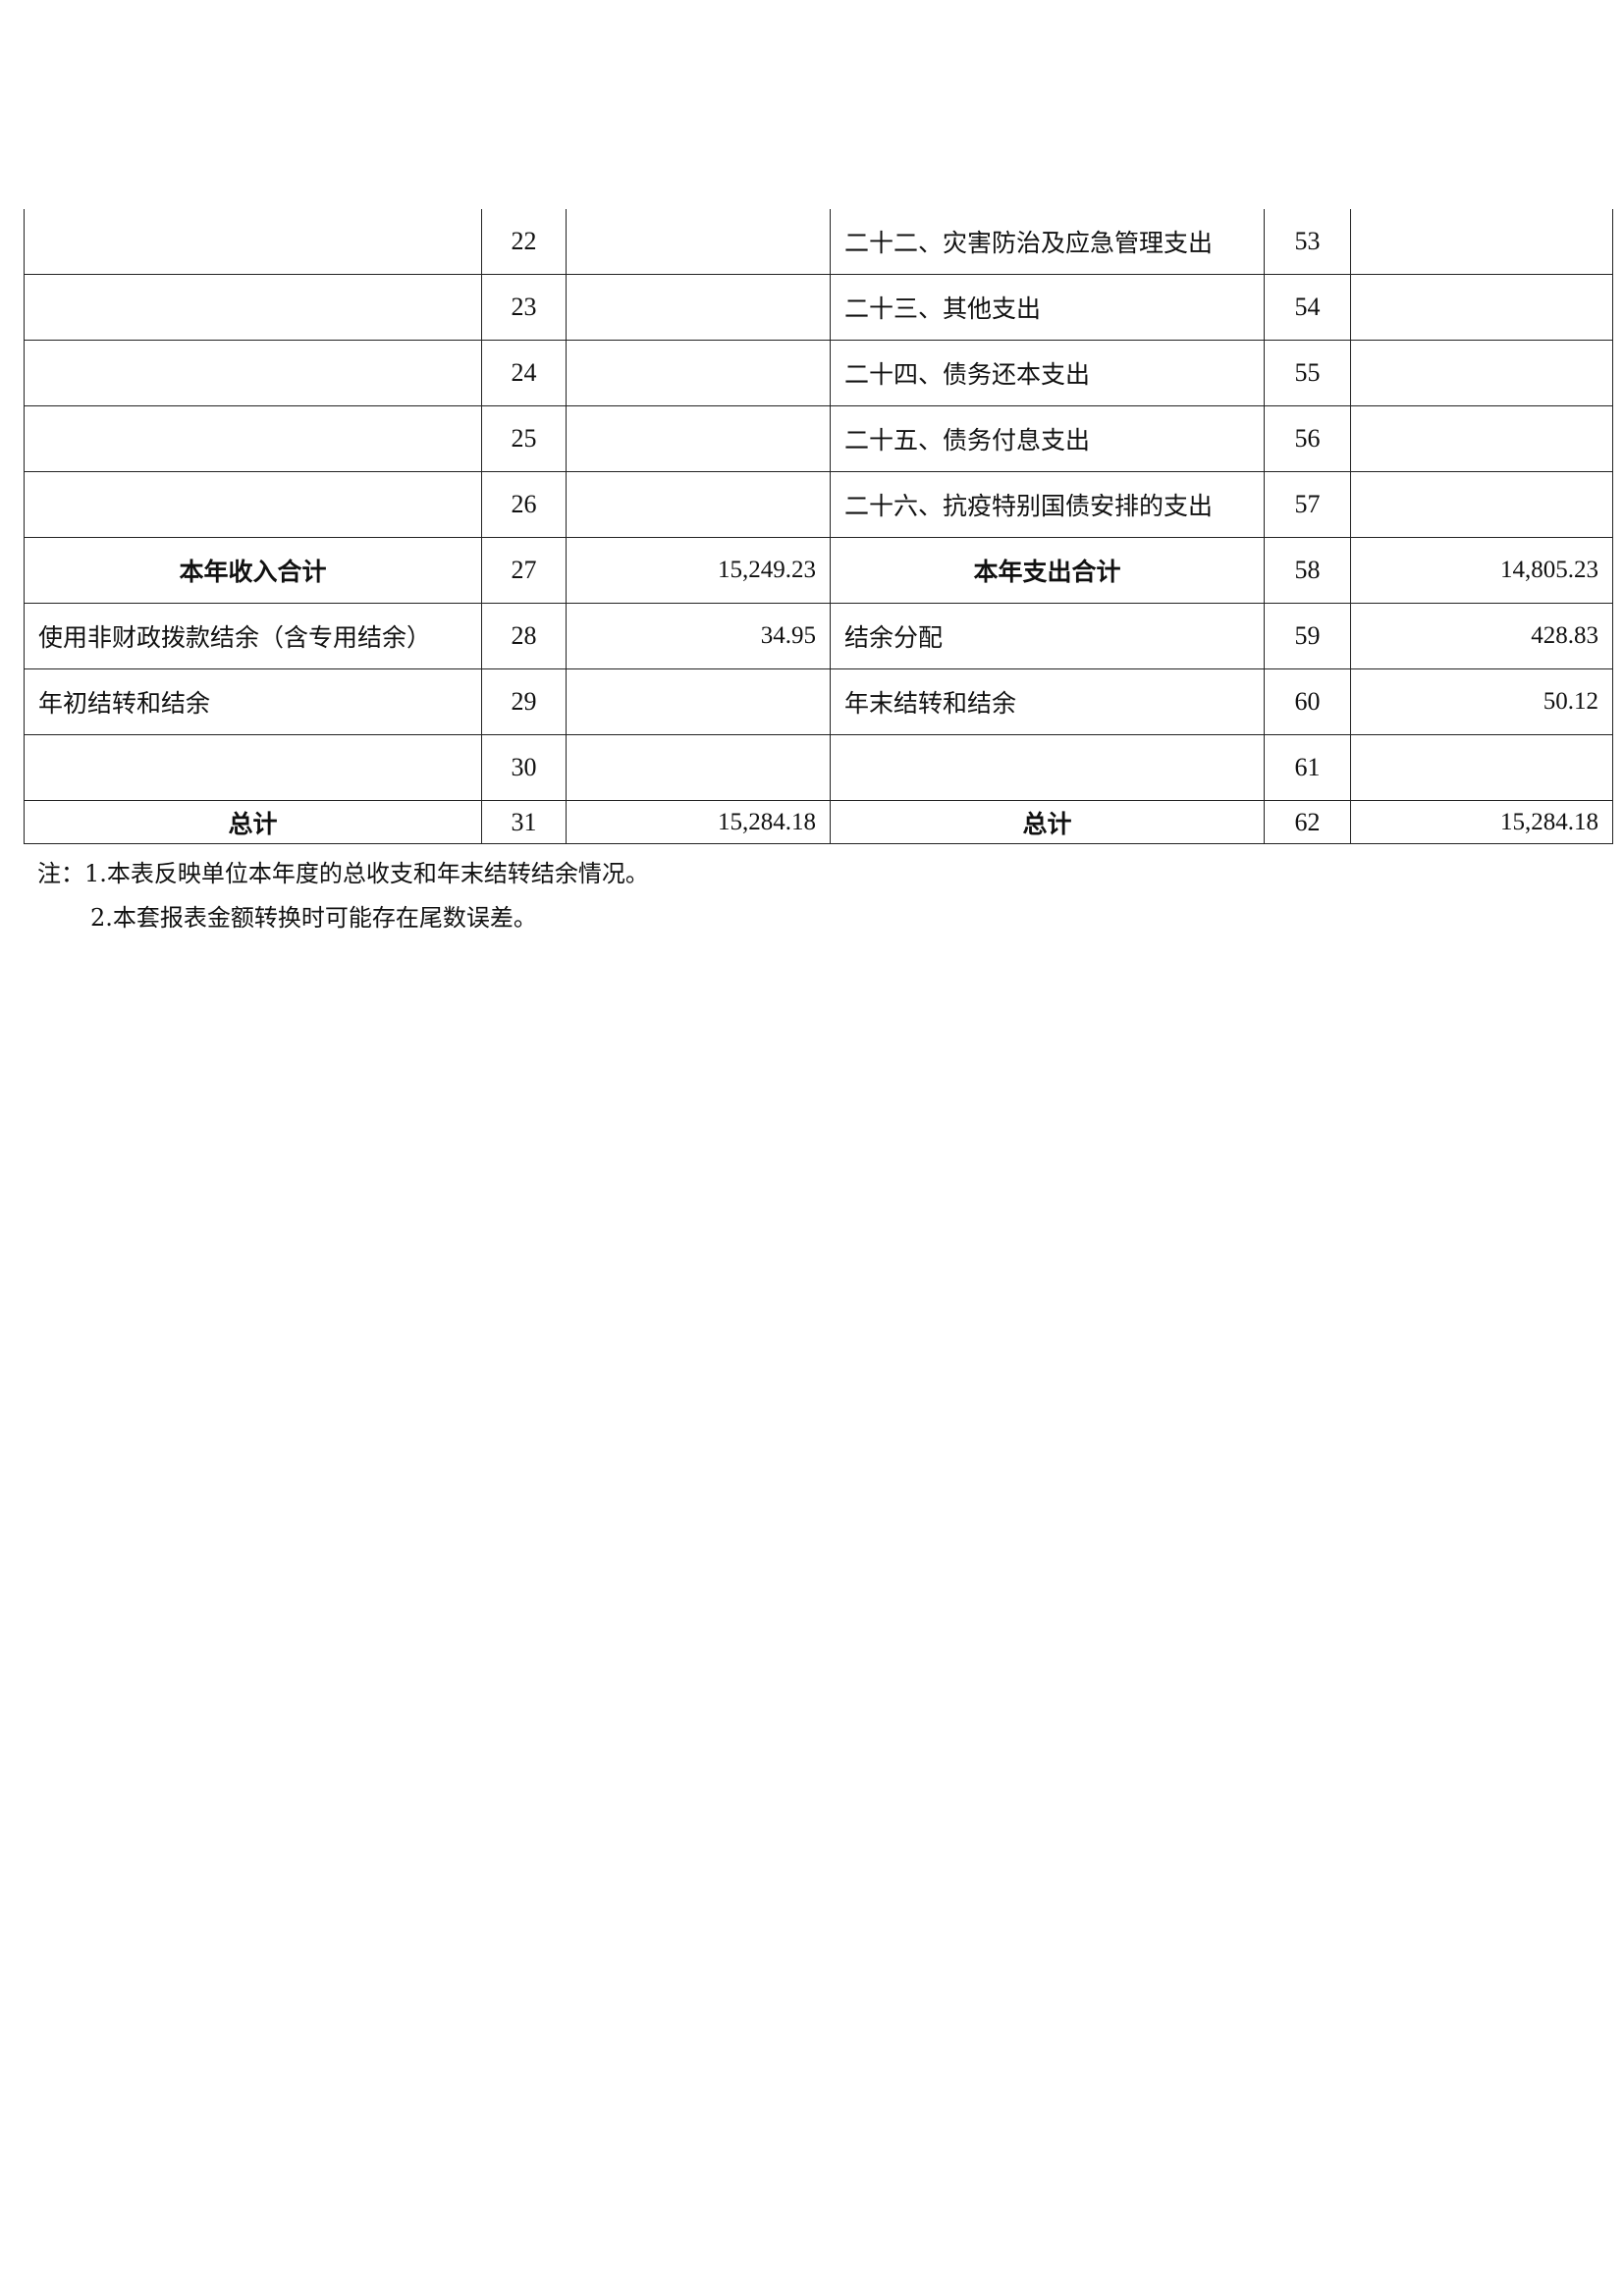 The width and height of the screenshot is (1624, 2296). What do you see at coordinates (1047, 373) in the screenshot?
I see `expenditure-item-label: 二十四、债务还本支出` at bounding box center [1047, 373].